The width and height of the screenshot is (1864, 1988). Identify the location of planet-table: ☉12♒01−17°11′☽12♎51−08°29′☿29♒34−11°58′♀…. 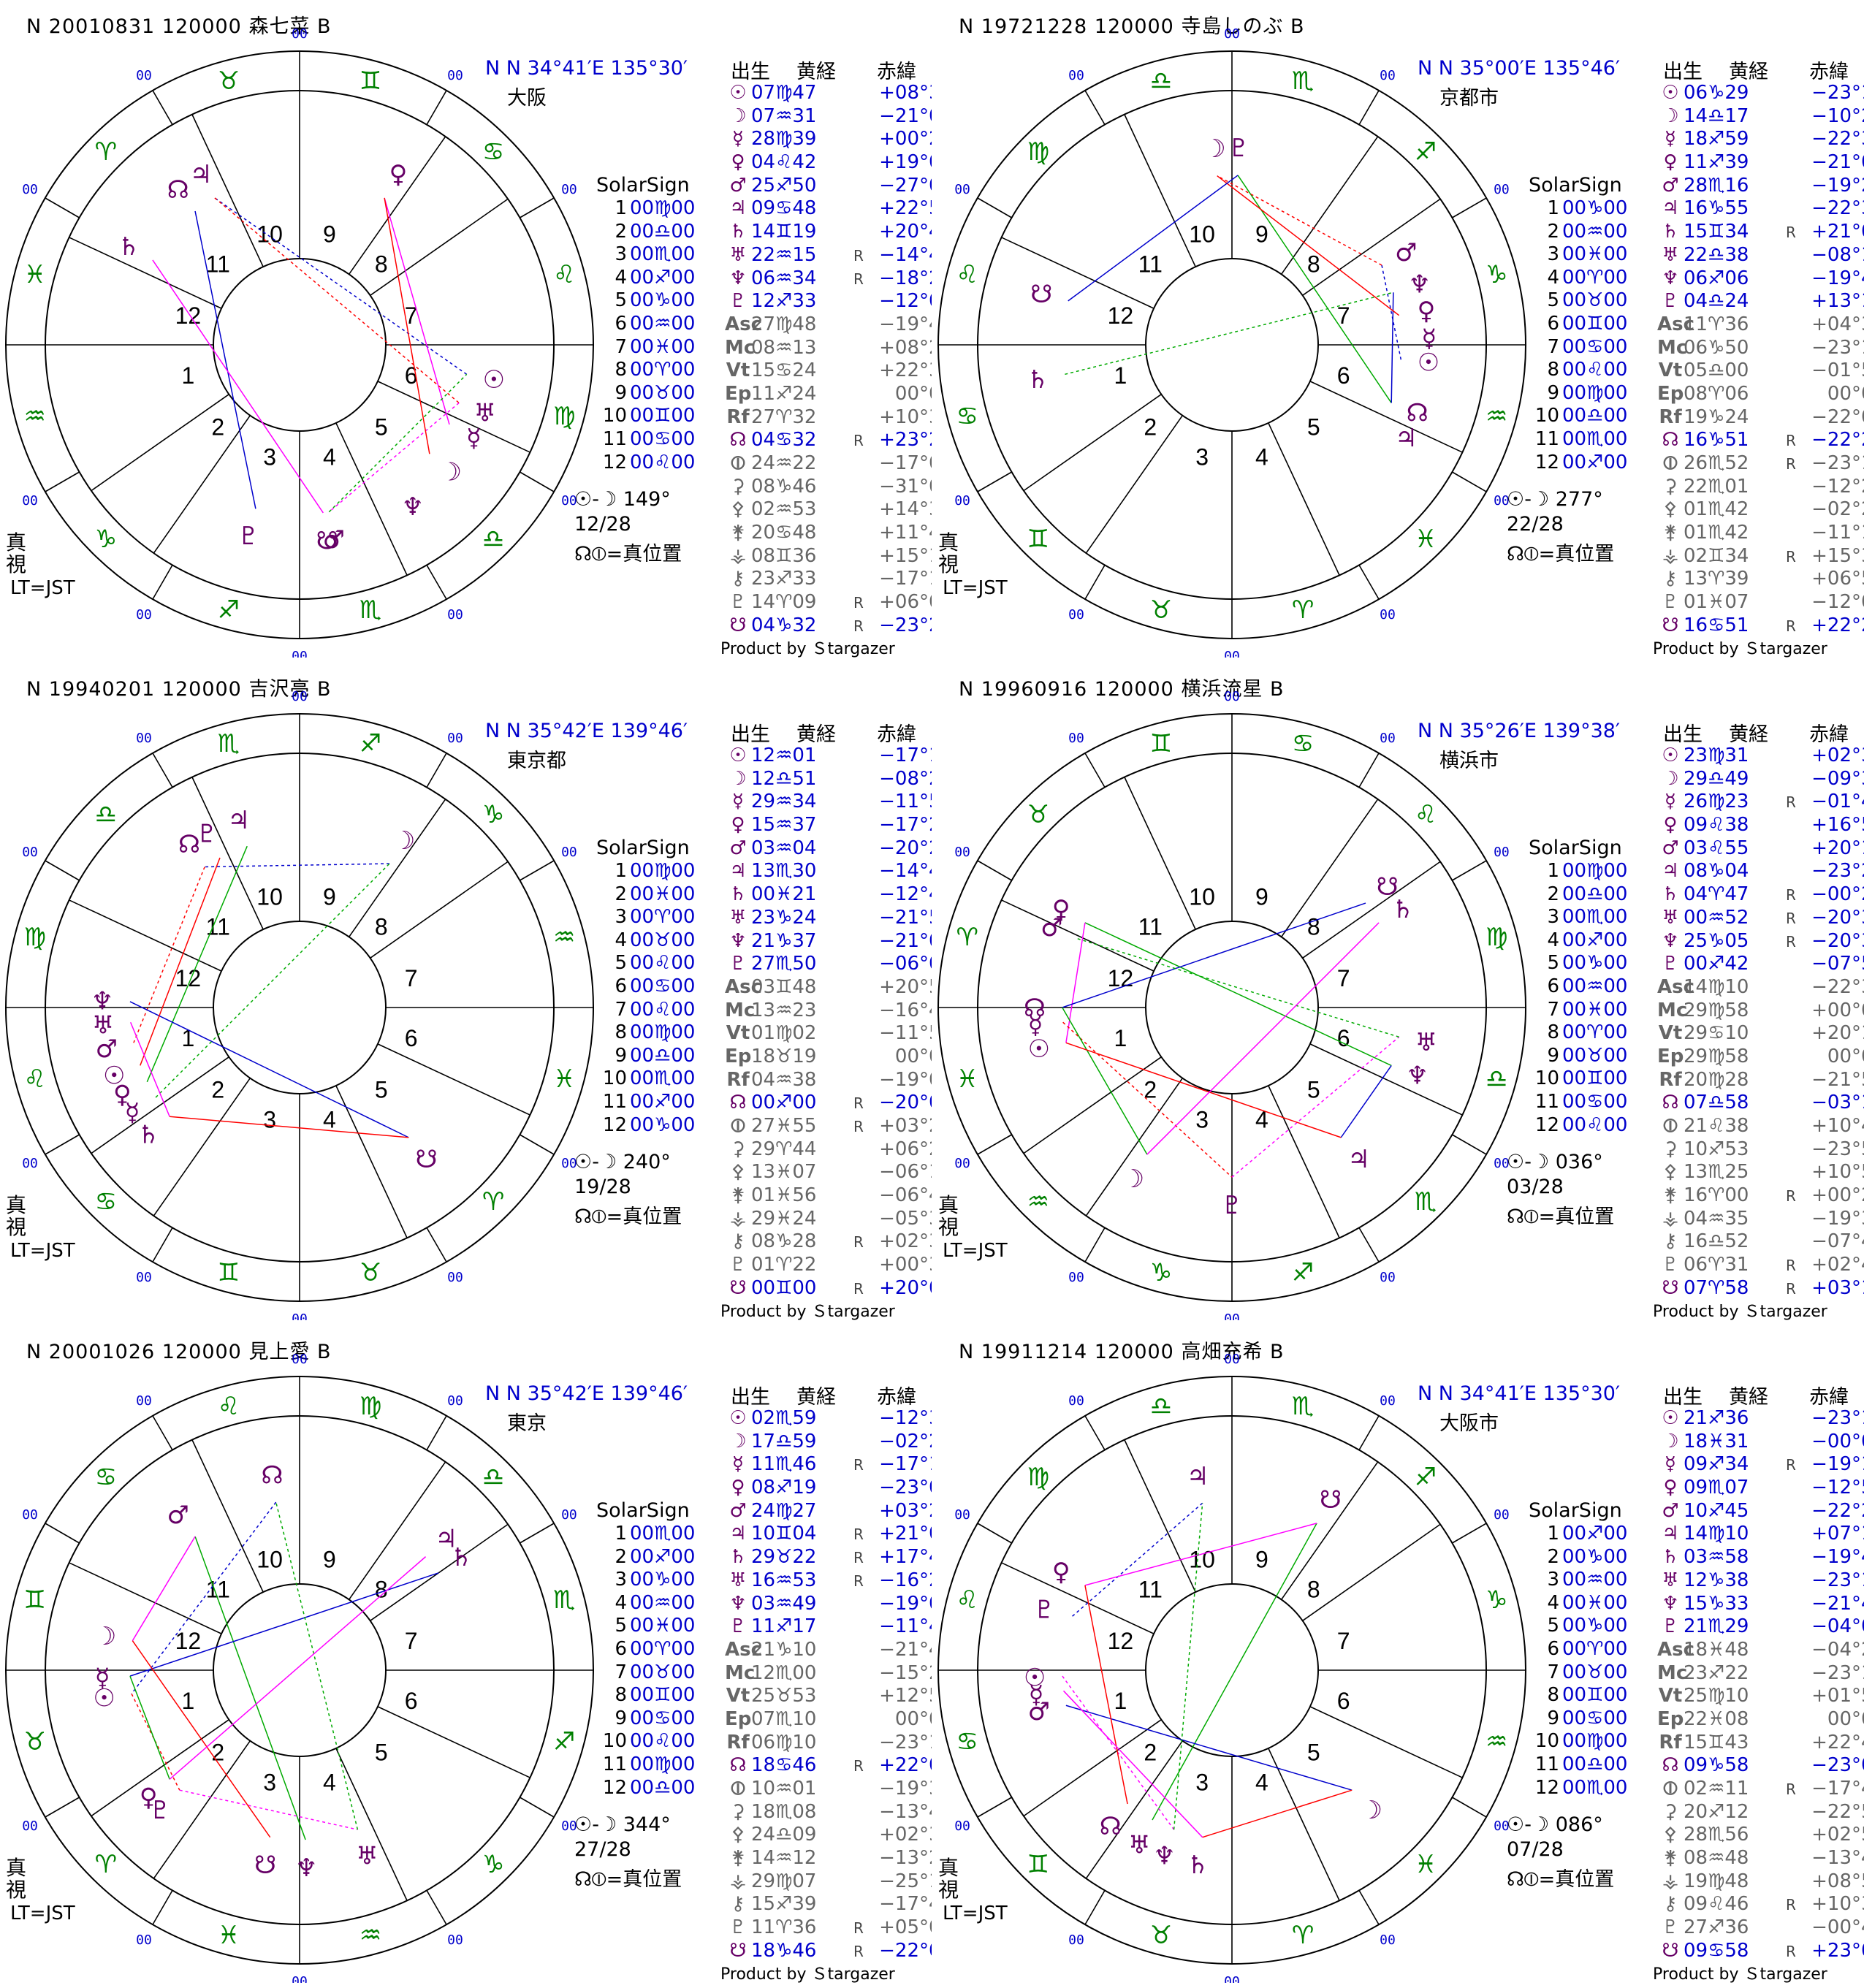
(828, 1022).